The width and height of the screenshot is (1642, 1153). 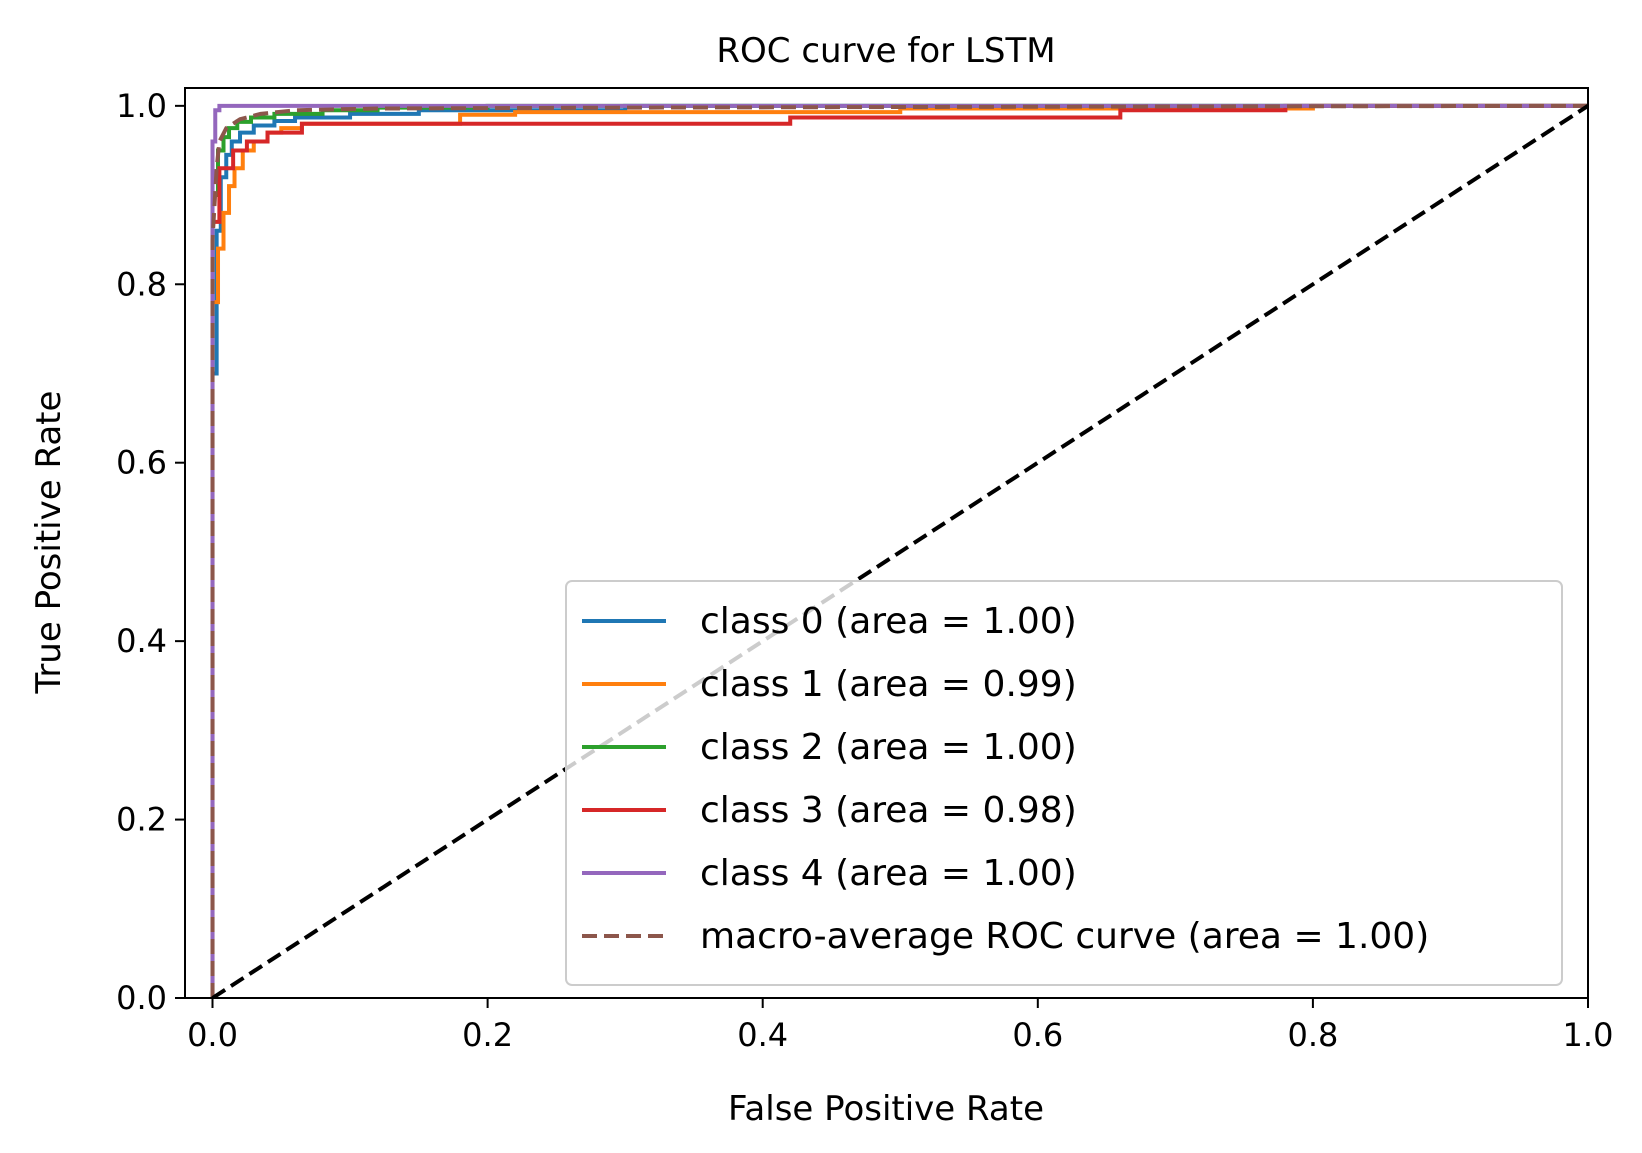 What do you see at coordinates (1312, 1035) in the screenshot?
I see `x-tick-label: 0.8` at bounding box center [1312, 1035].